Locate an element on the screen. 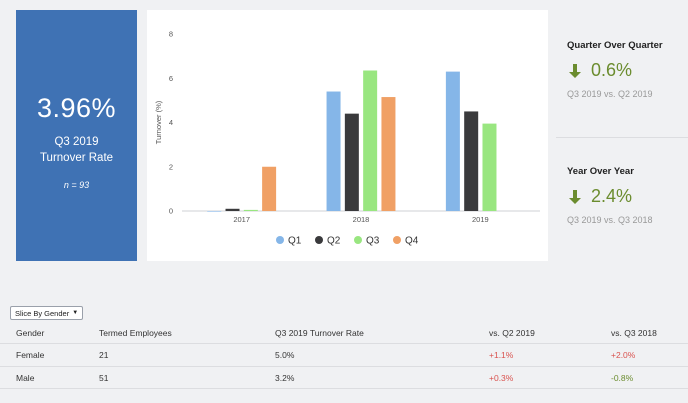  bar-q1-2019 is located at coordinates (452, 141).